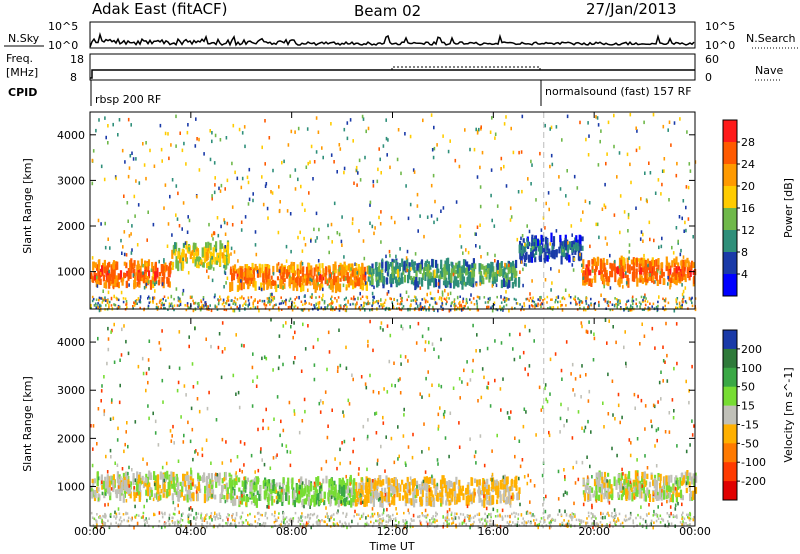 This screenshot has width=800, height=554. Describe the element at coordinates (71, 226) in the screenshot. I see `power-ytick-label: 2000` at that location.